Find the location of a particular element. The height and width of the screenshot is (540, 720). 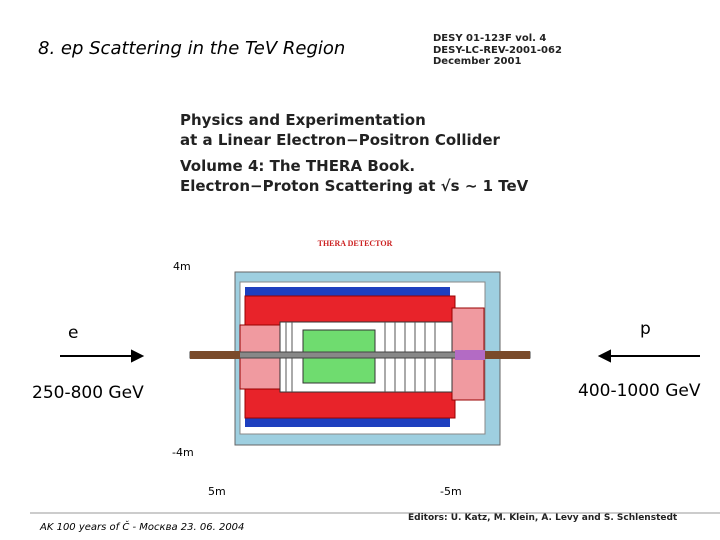

report-line: DESY 01-123F vol. 4 is located at coordinates (489, 38).